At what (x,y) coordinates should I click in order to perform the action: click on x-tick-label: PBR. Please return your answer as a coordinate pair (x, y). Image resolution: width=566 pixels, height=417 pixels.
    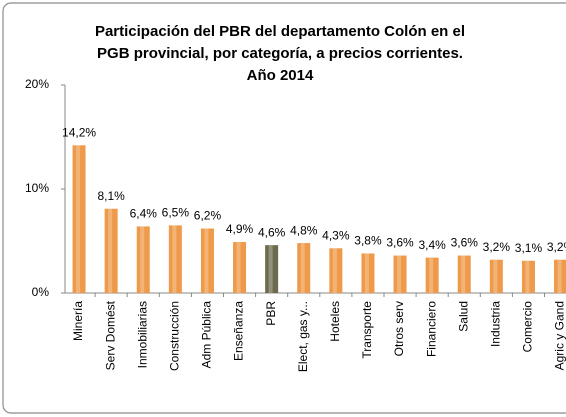
    Looking at the image, I should click on (271, 313).